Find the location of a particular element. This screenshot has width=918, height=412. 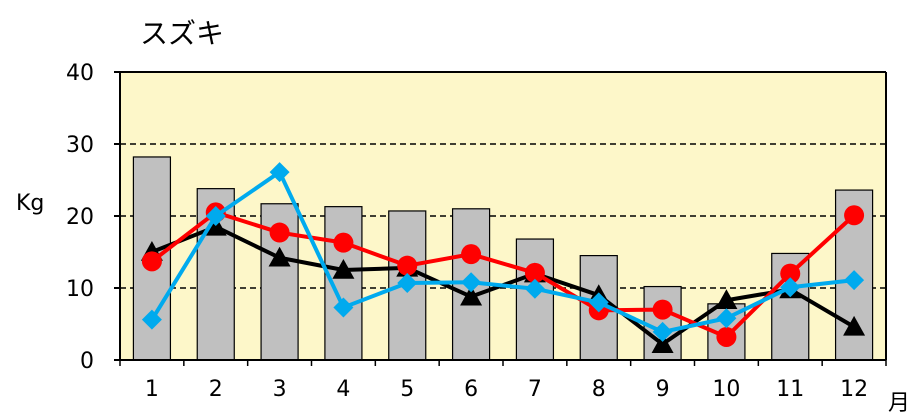

y-tick-label: 0 is located at coordinates (87, 361).